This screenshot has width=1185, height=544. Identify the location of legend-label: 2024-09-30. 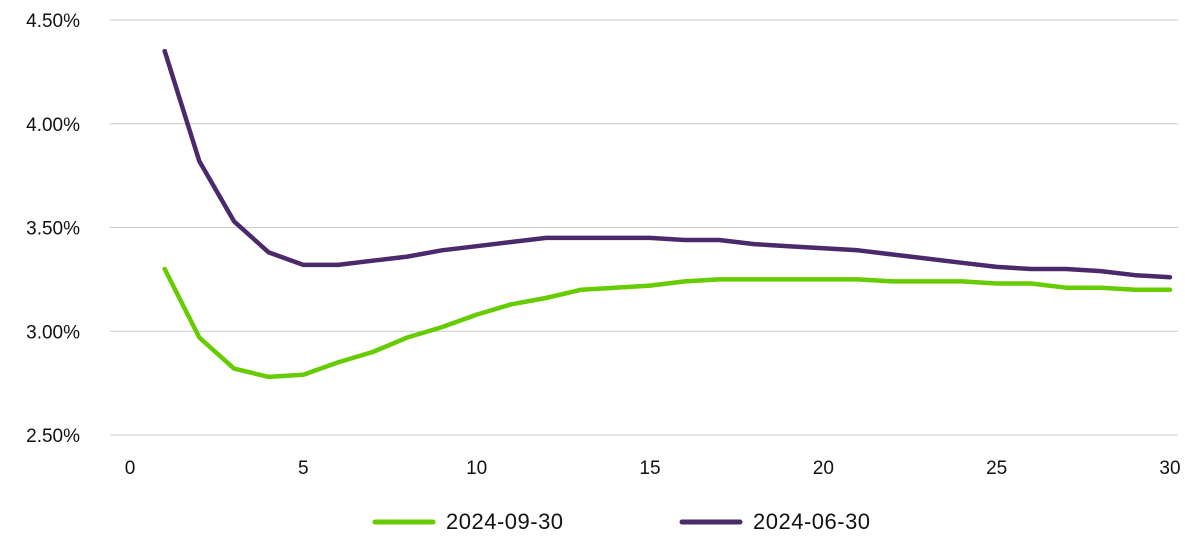
(505, 521).